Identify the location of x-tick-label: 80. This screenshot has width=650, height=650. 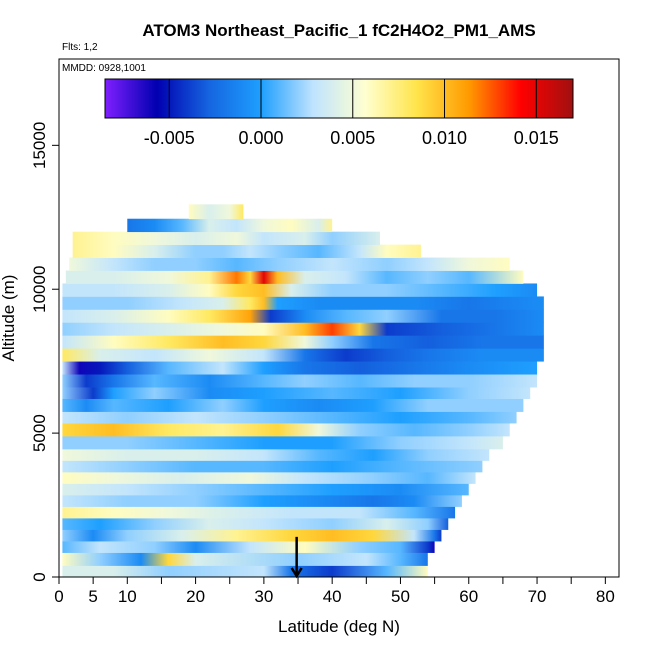
(605, 596).